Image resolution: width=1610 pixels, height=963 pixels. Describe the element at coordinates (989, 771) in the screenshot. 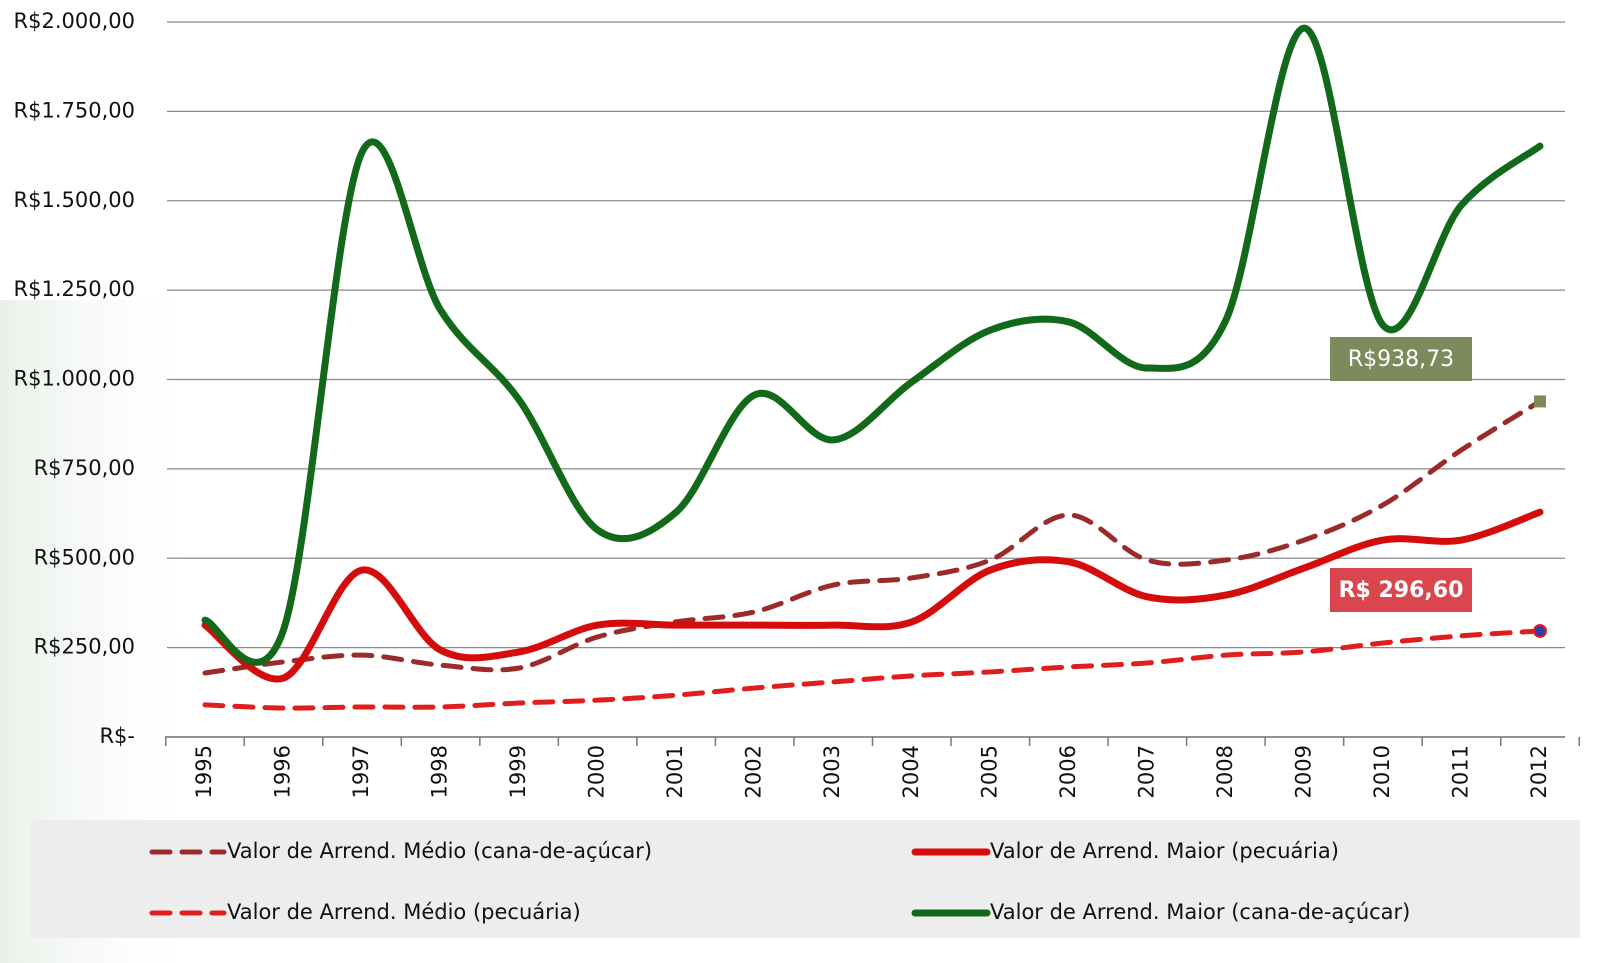

I see `x-tick-label: 2005` at that location.